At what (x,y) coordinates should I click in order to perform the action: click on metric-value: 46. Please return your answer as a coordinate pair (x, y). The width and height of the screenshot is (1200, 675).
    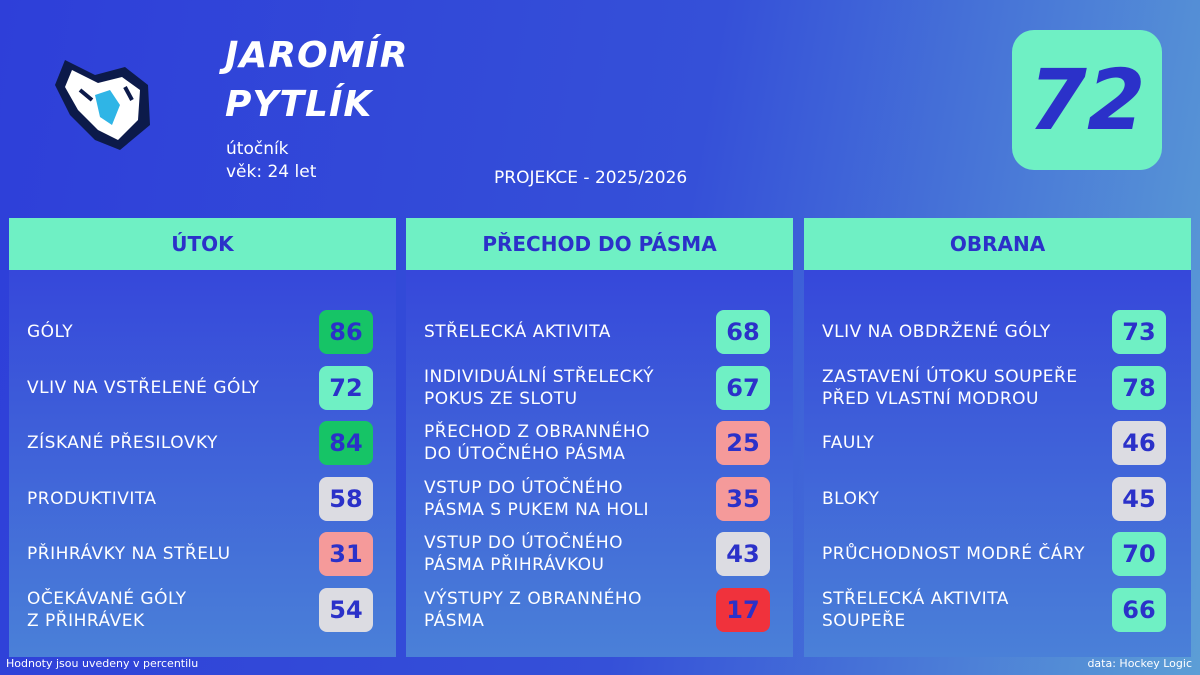
    Looking at the image, I should click on (1139, 443).